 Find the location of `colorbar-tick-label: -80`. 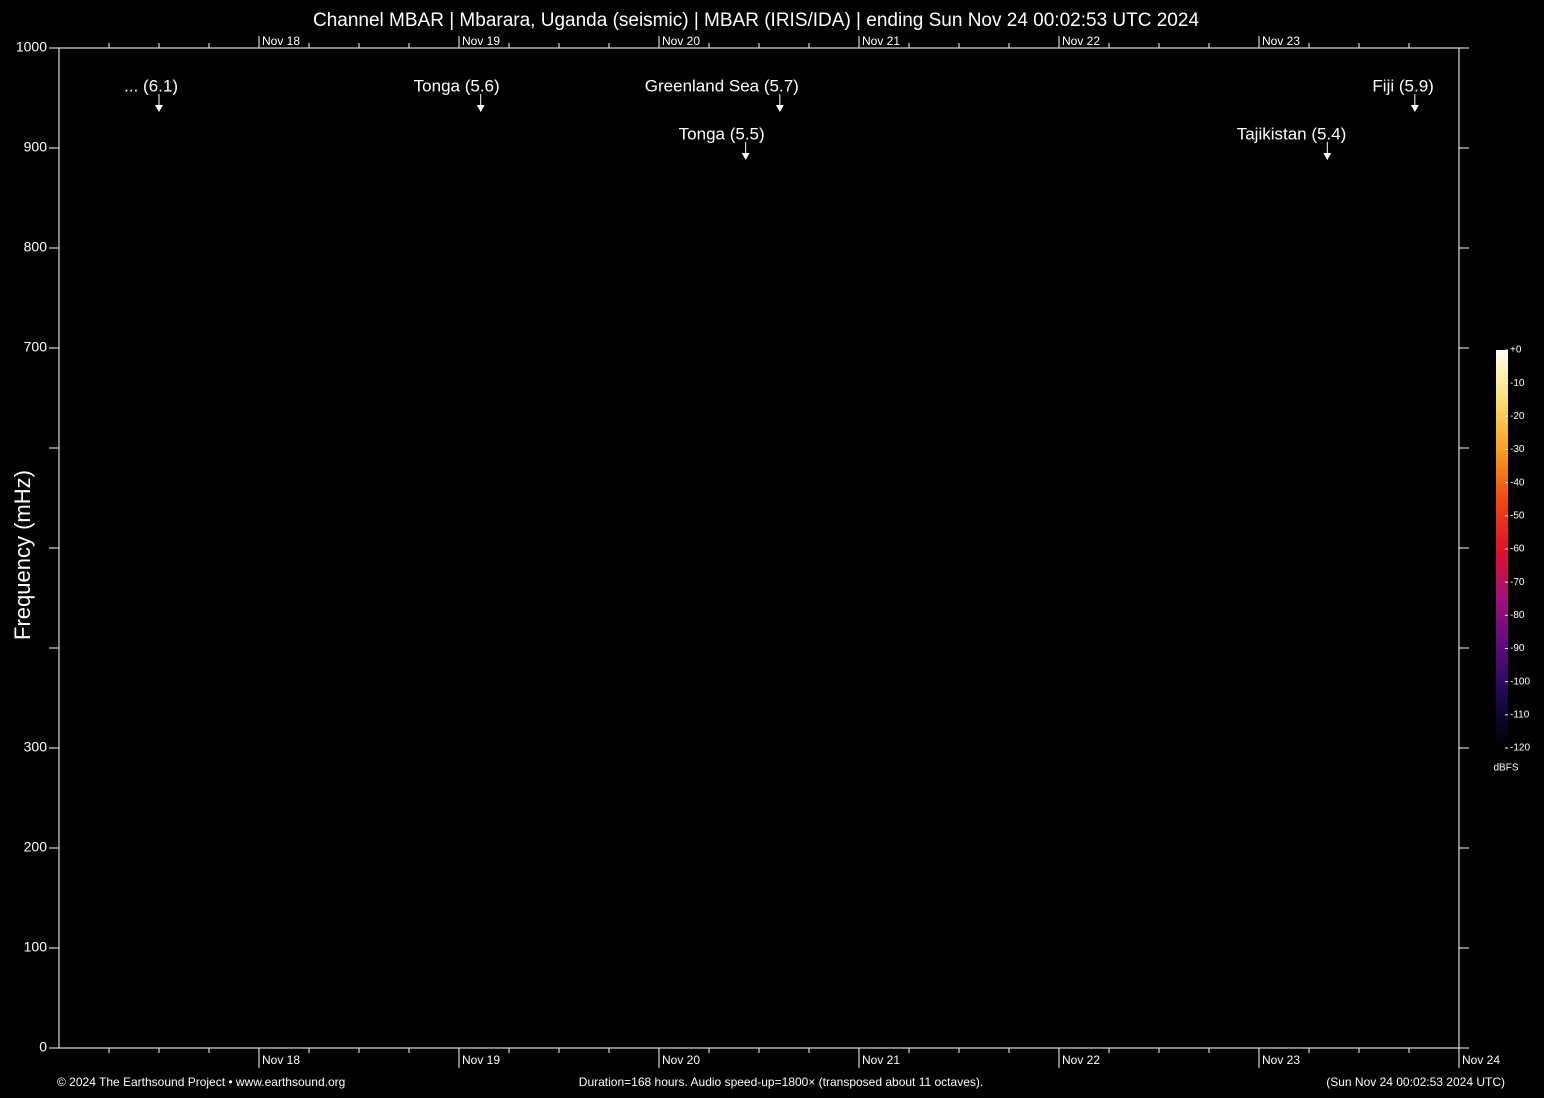

colorbar-tick-label: -80 is located at coordinates (1517, 615).